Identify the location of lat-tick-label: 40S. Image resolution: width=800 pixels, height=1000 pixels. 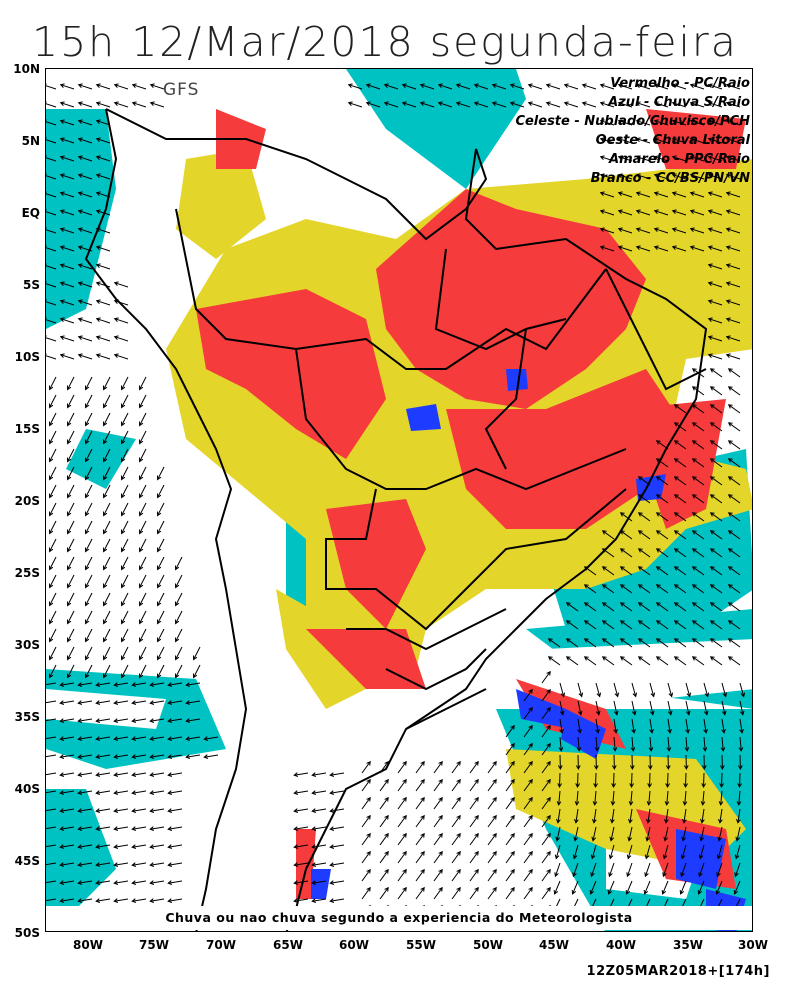
(27, 789).